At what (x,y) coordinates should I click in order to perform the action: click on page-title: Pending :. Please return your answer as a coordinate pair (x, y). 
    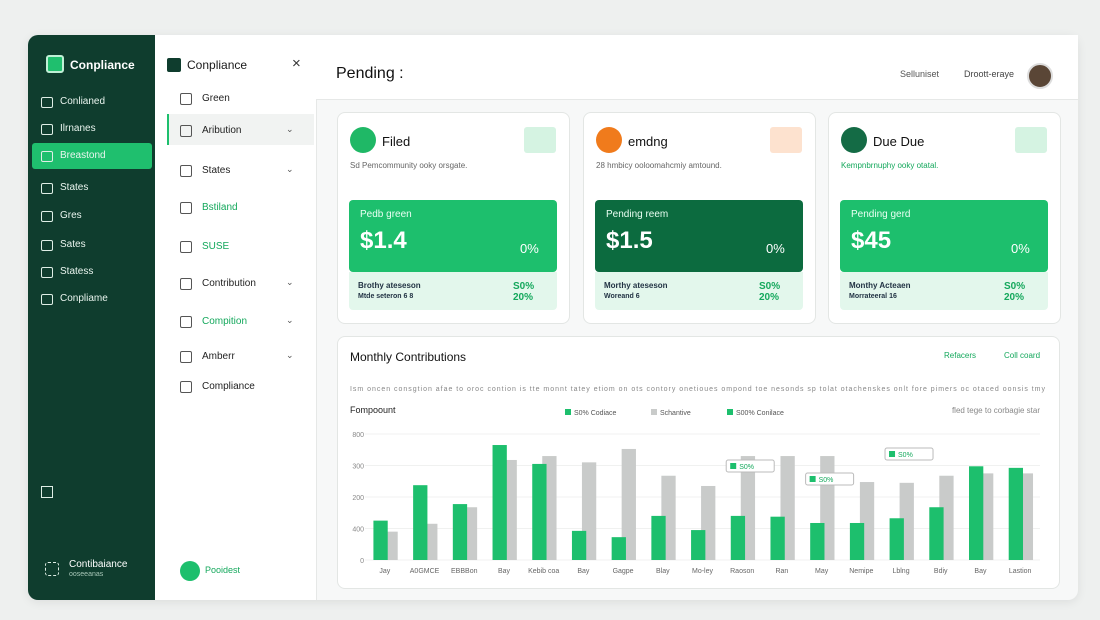
    Looking at the image, I should click on (370, 73).